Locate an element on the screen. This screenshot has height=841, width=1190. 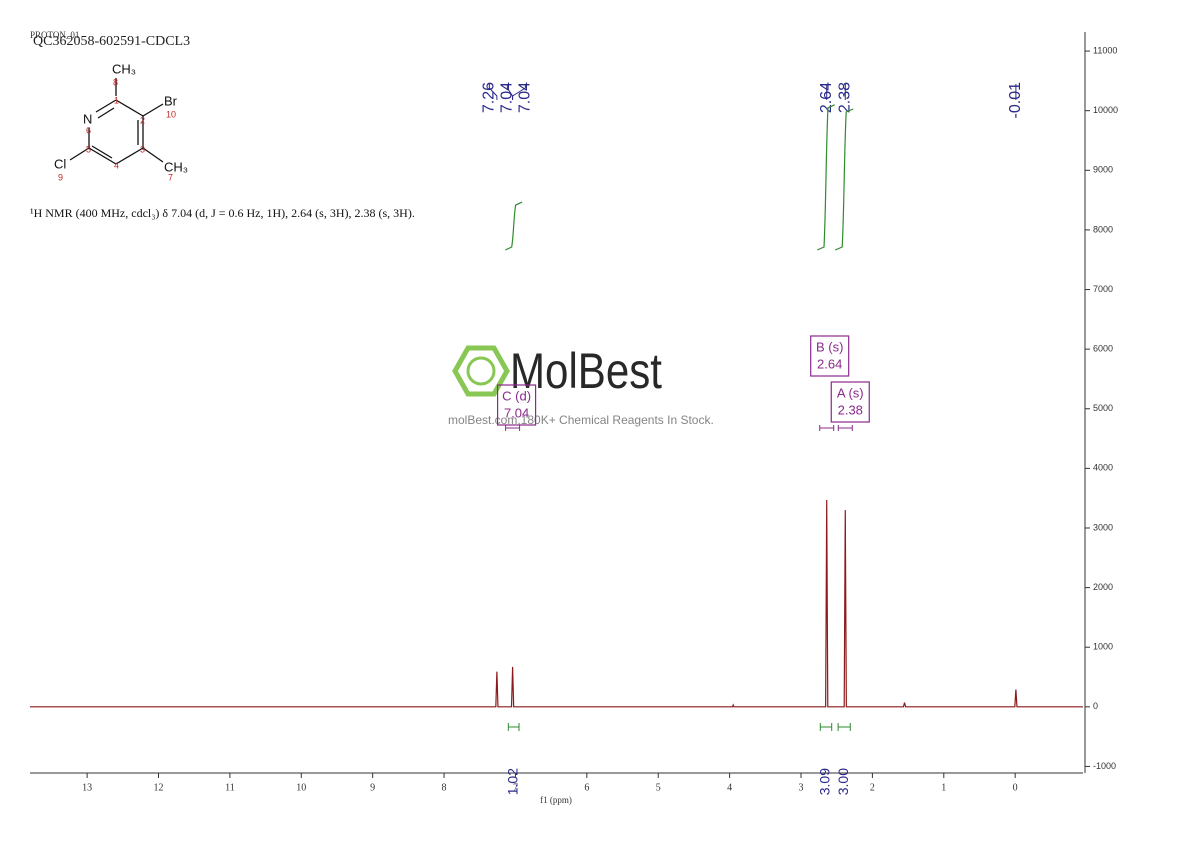
atom-number: 1 is located at coordinates (116, 100).